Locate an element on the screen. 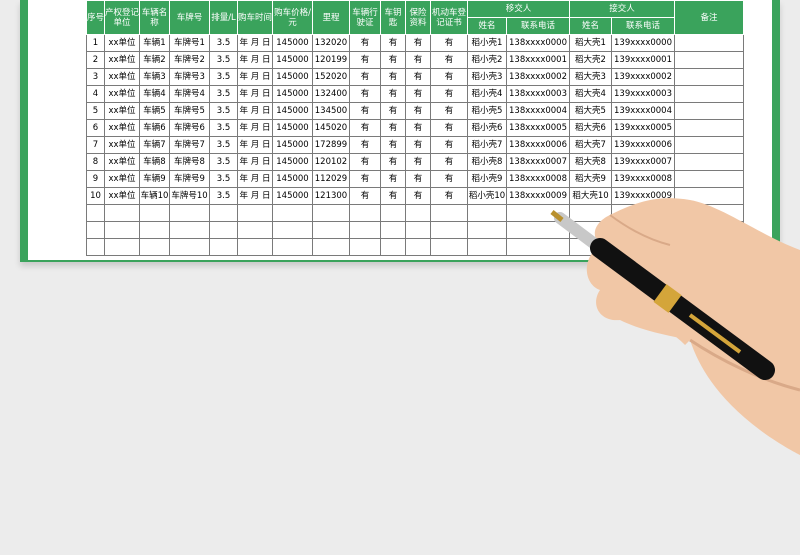 The width and height of the screenshot is (800, 555). column-header: 排量/L is located at coordinates (223, 17).